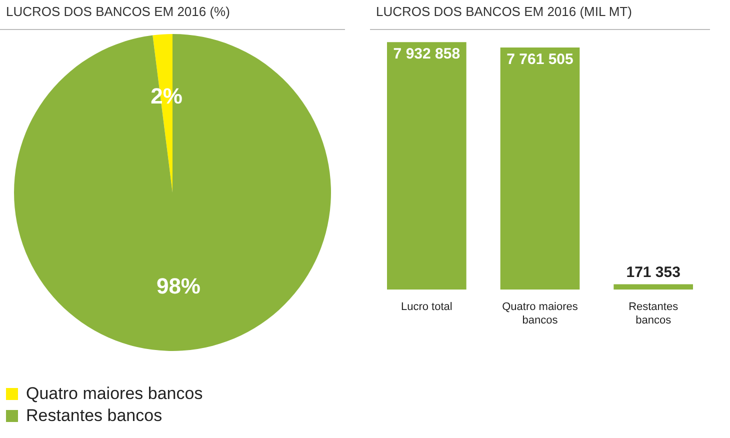 The image size is (730, 438). Describe the element at coordinates (94, 416) in the screenshot. I see `legend-label: Restantes bancos` at that location.